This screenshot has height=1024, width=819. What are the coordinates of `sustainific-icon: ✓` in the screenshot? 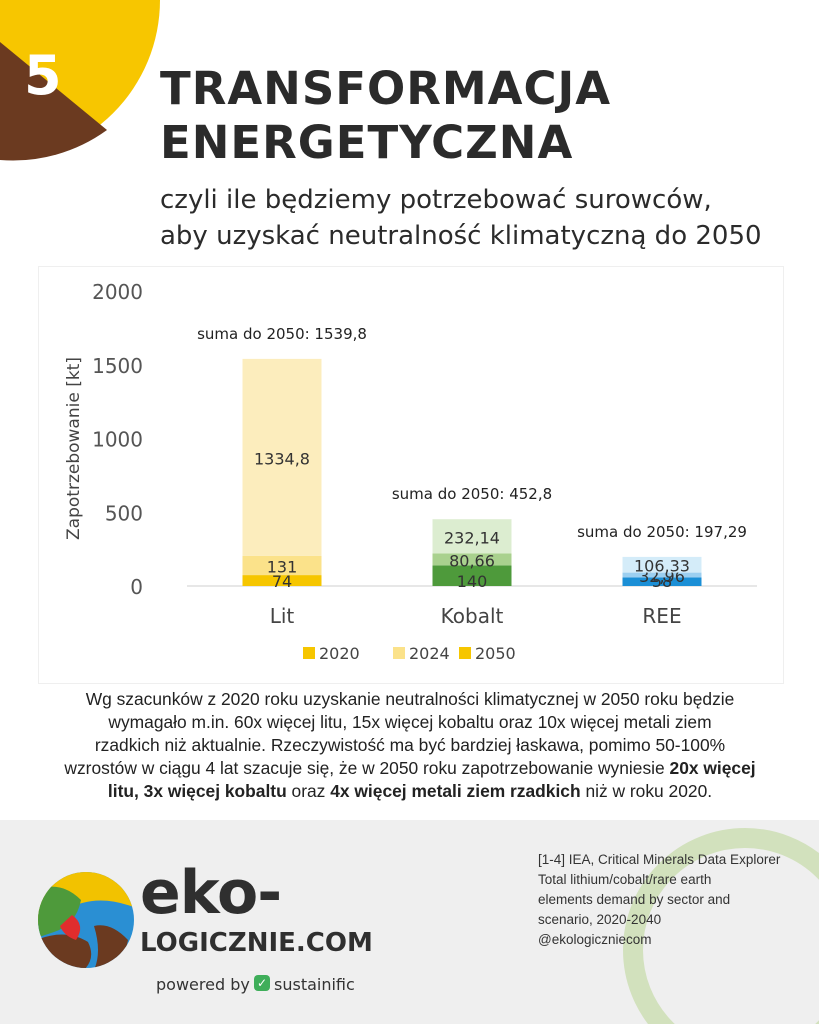 It's located at (262, 983).